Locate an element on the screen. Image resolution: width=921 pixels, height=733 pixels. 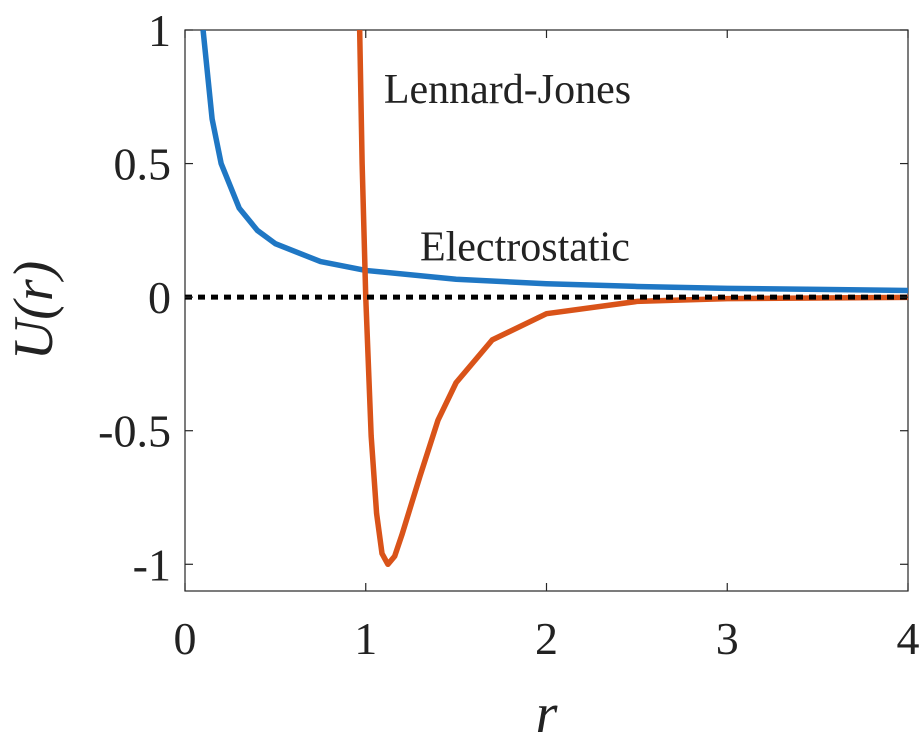
annotation-electrostatic: Electrostatic is located at coordinates (525, 247).